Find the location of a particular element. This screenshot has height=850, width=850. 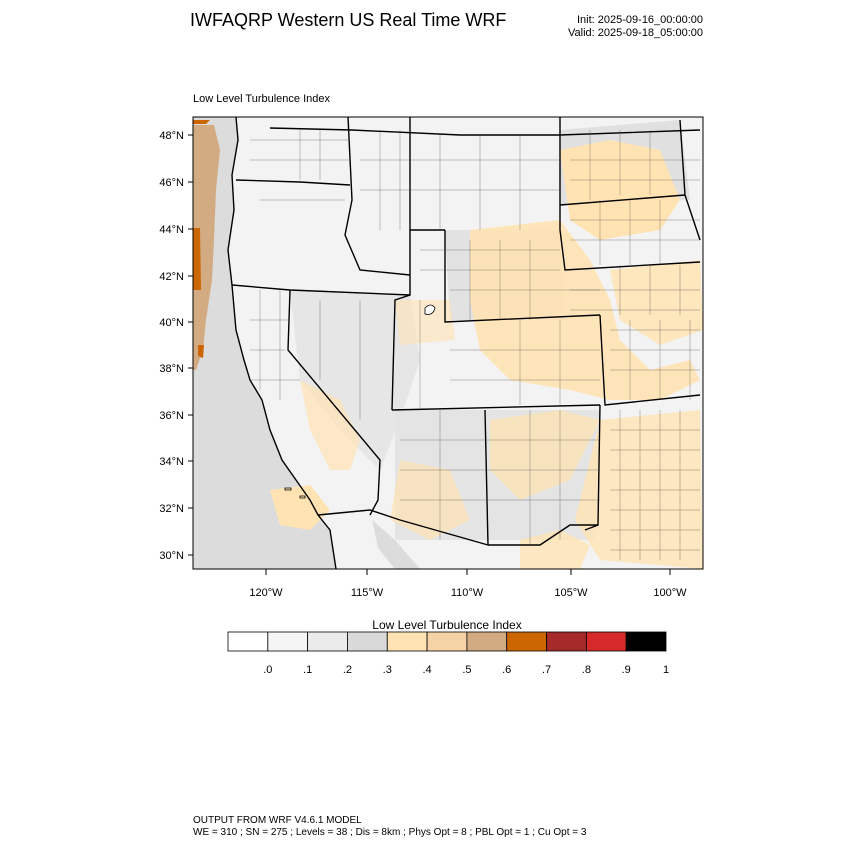

pacific-ocean is located at coordinates (264, 343).